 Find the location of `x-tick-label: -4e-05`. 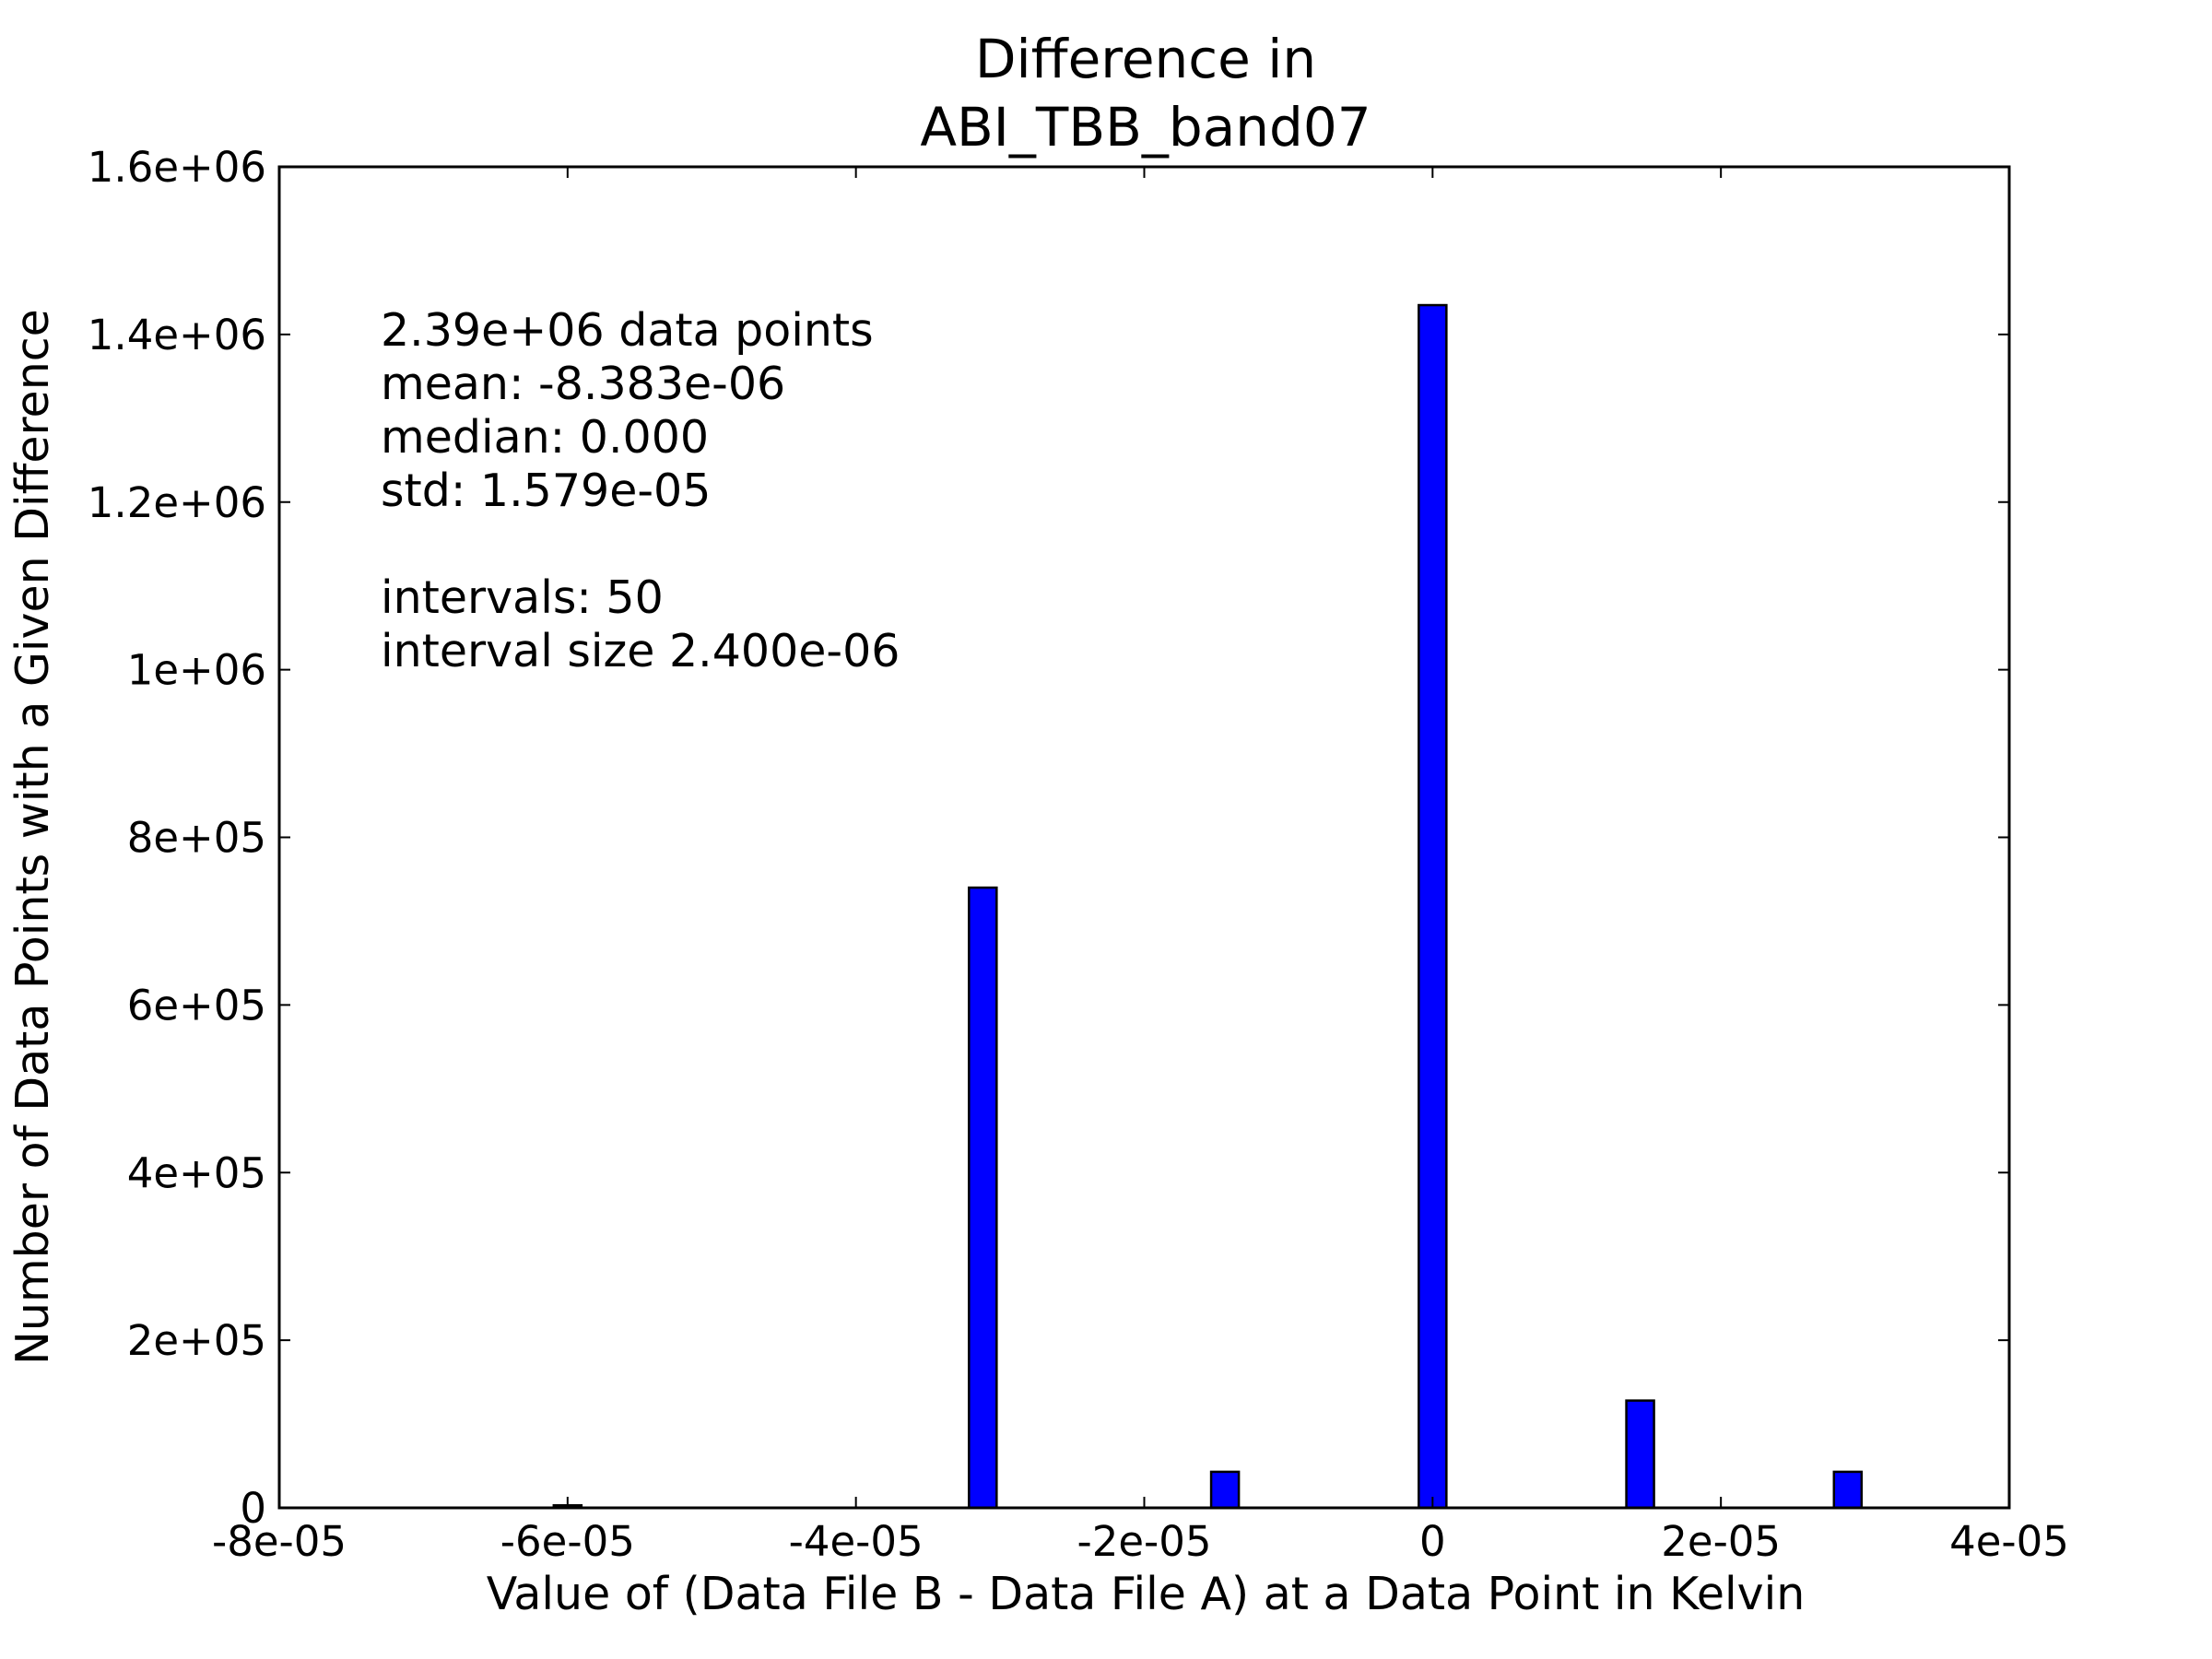

x-tick-label: -4e-05 is located at coordinates (856, 1541).